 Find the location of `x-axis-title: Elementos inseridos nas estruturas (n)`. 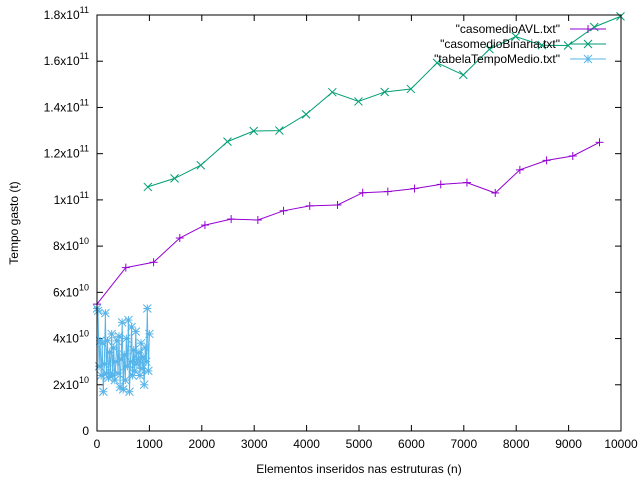

x-axis-title: Elementos inseridos nas estruturas (n) is located at coordinates (358, 469).